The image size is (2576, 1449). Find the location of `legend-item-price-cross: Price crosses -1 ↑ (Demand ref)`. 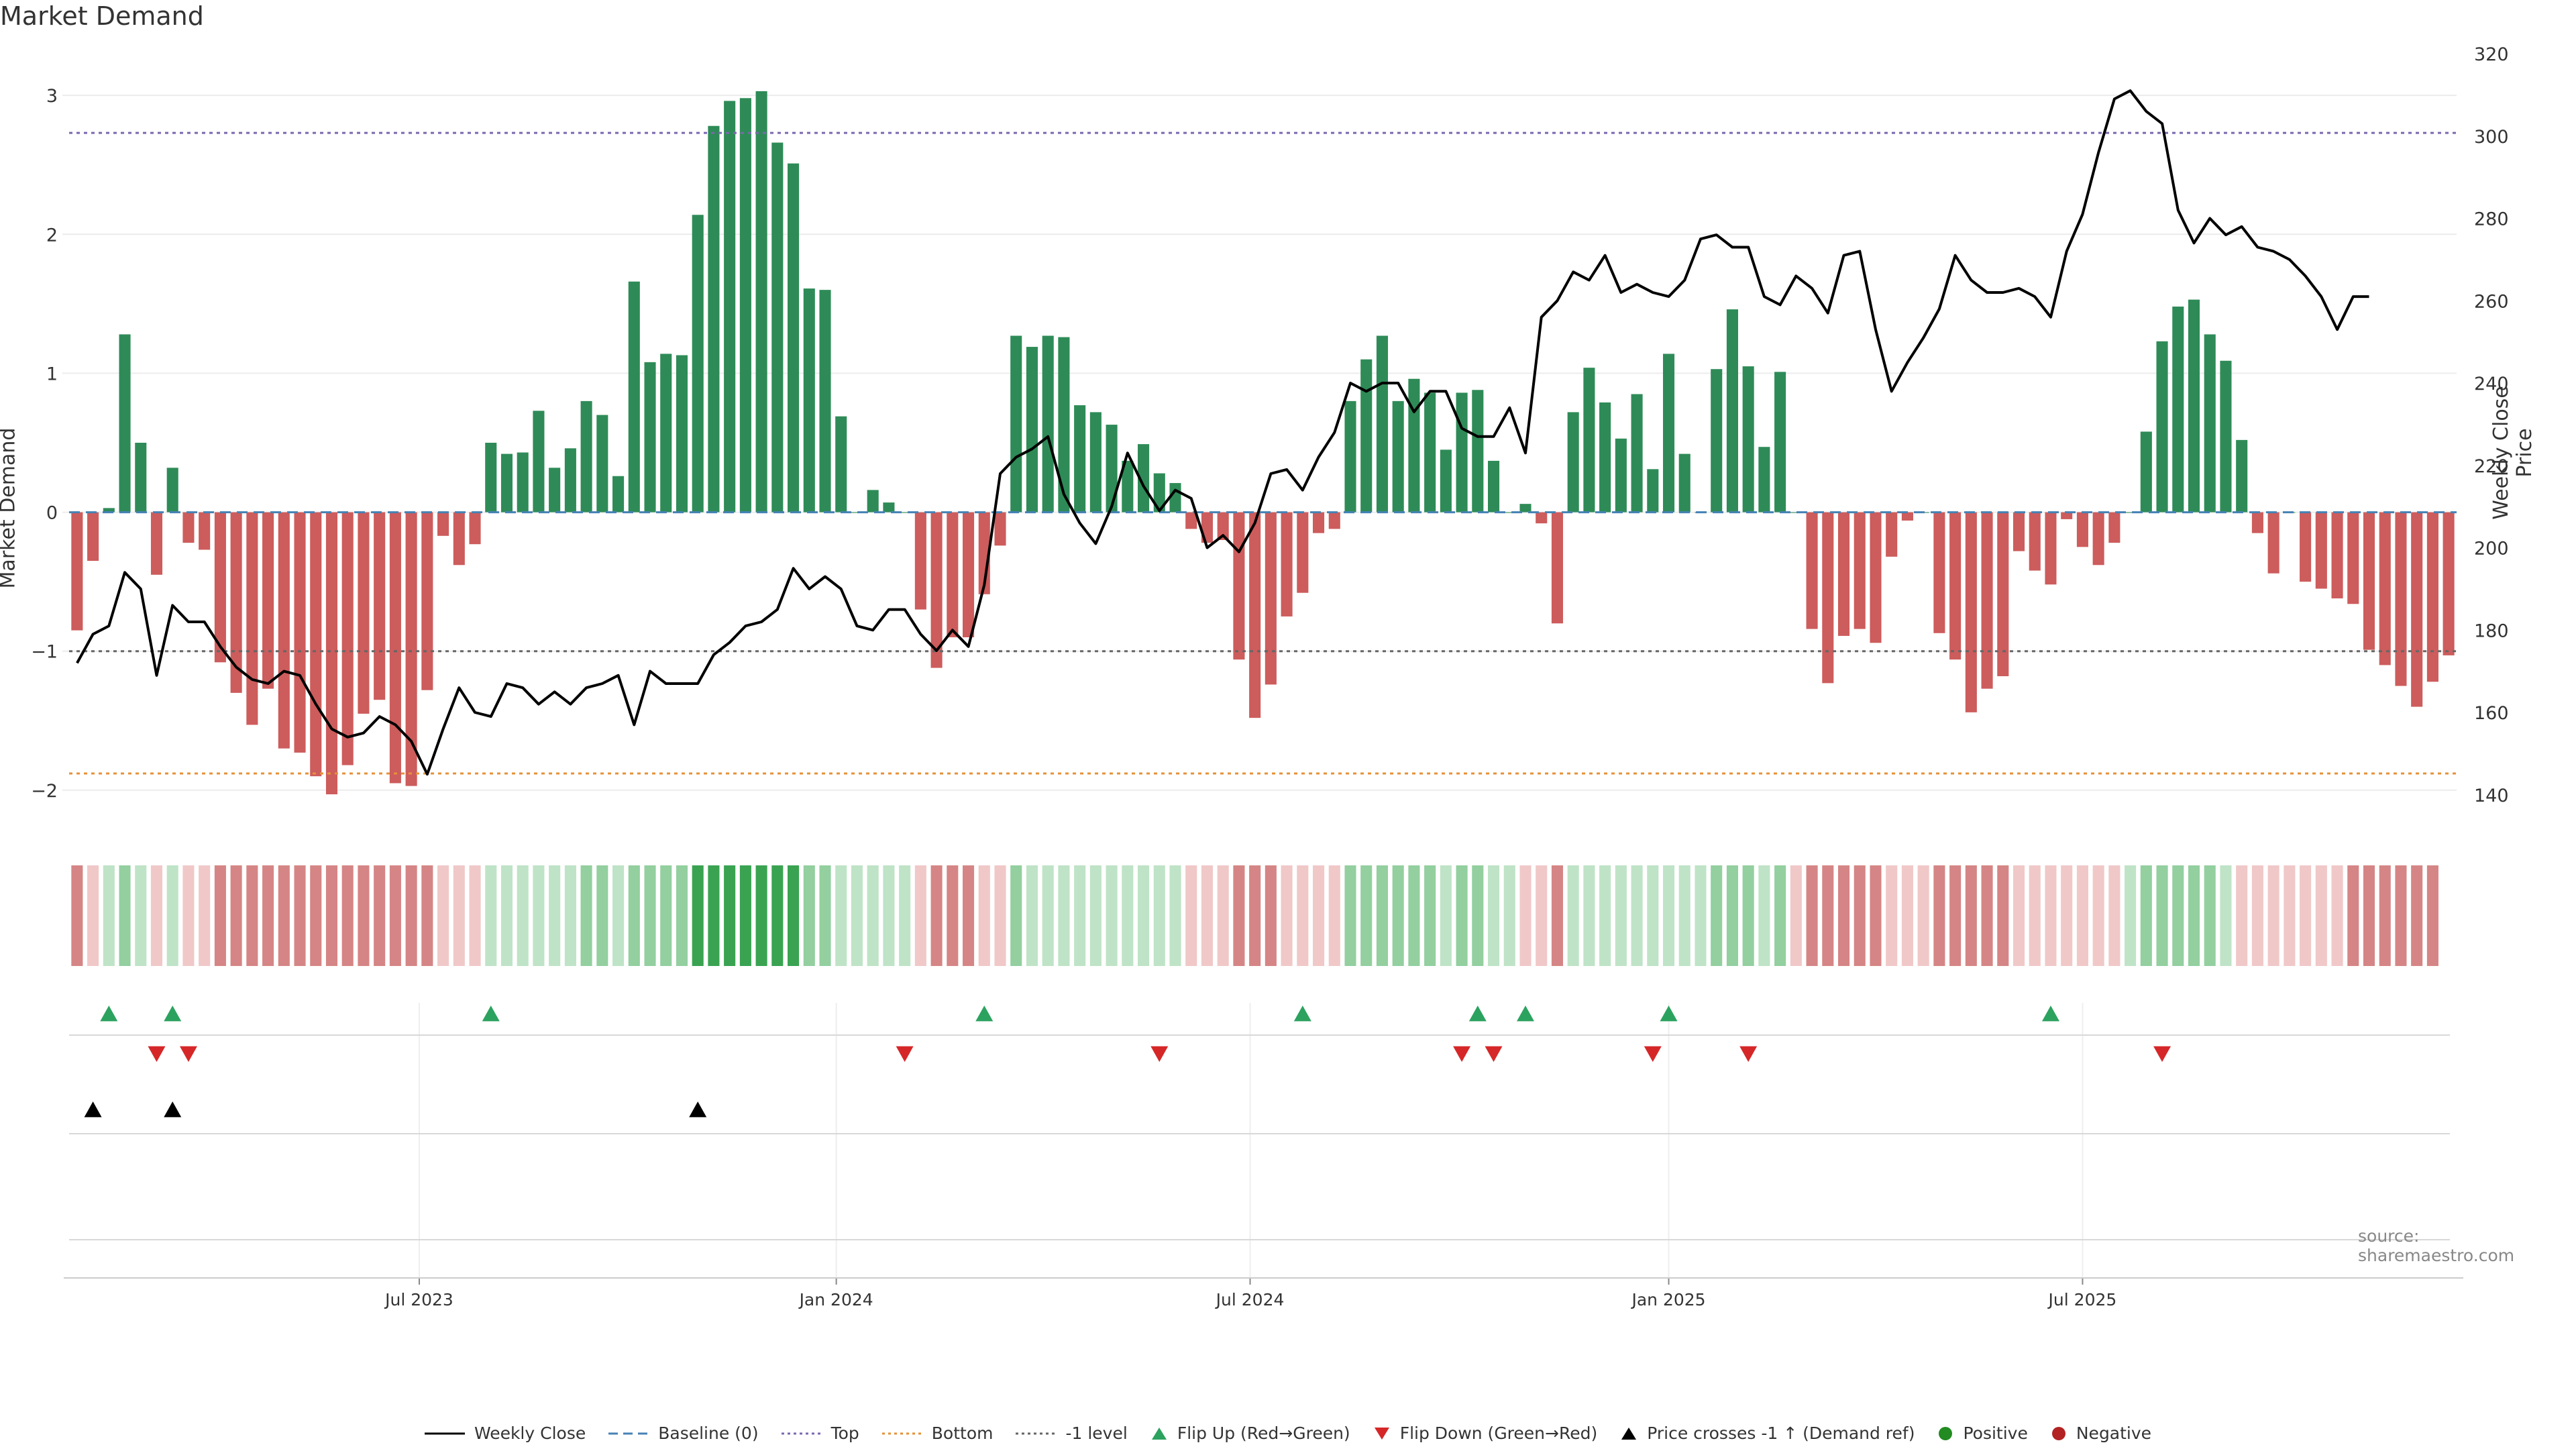

legend-item-price-cross: Price crosses -1 ↑ (Demand ref) is located at coordinates (1767, 1433).